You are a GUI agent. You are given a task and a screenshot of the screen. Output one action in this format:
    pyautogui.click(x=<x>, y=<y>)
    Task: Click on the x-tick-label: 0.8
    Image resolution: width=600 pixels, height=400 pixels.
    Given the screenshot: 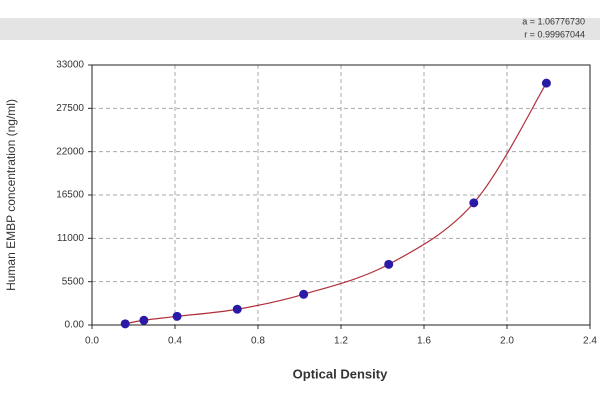 What is the action you would take?
    pyautogui.click(x=258, y=341)
    